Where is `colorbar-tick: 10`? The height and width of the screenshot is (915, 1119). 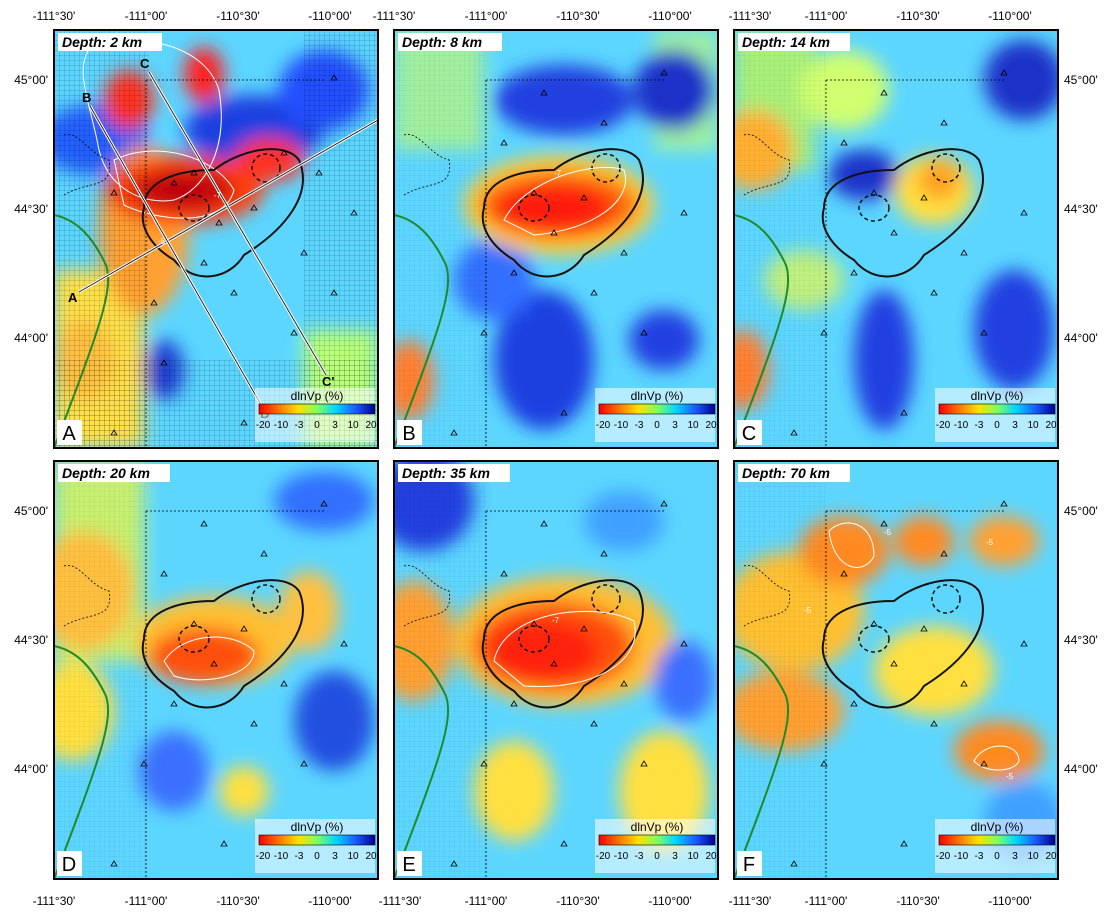 colorbar-tick: 10 is located at coordinates (693, 856).